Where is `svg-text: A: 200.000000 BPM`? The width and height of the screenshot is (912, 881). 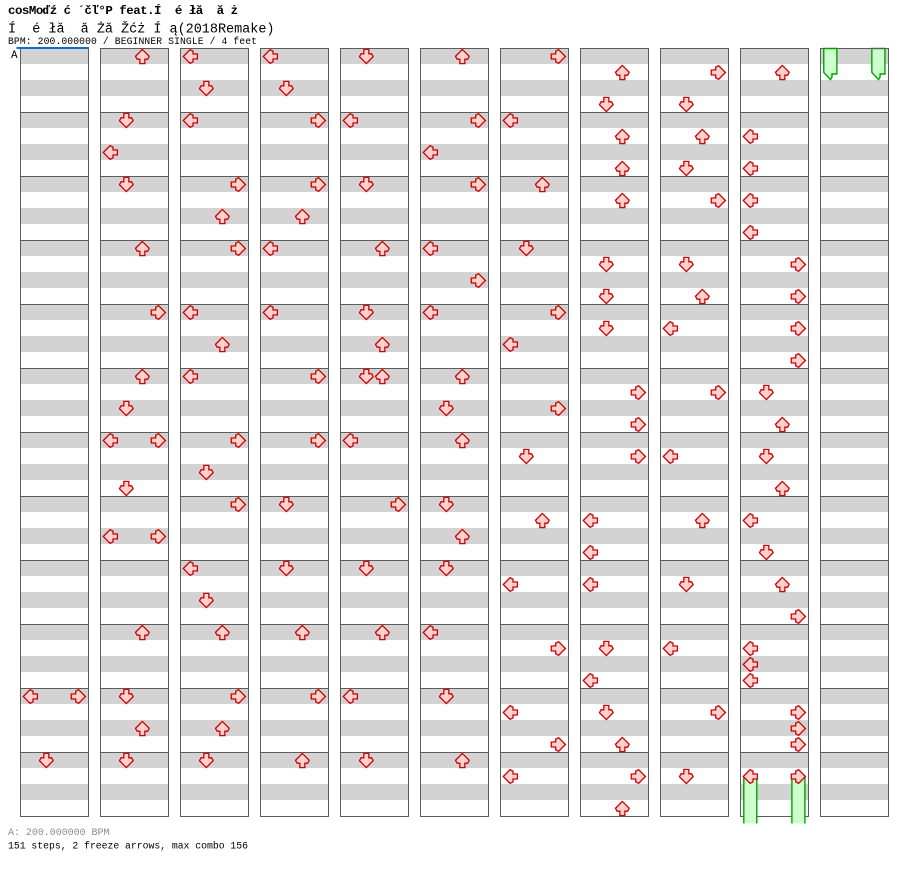
svg-text: A: 200.000000 BPM is located at coordinates (59, 833).